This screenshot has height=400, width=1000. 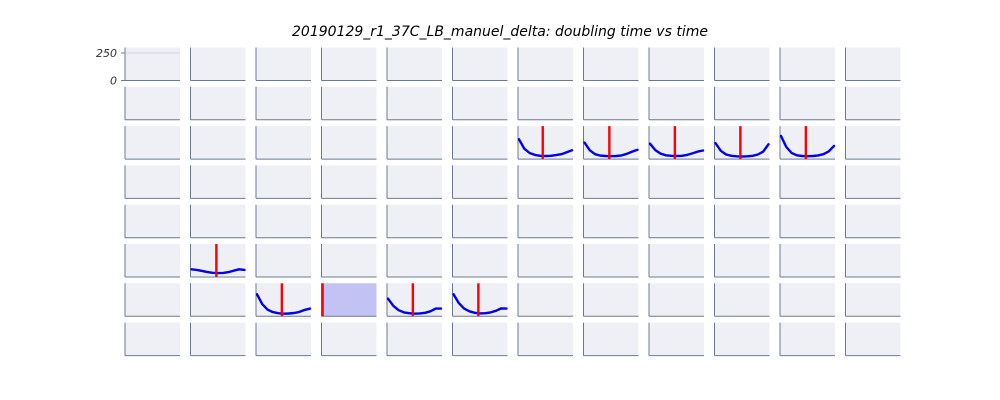 I want to click on panel-r6-c5, so click(x=480, y=300).